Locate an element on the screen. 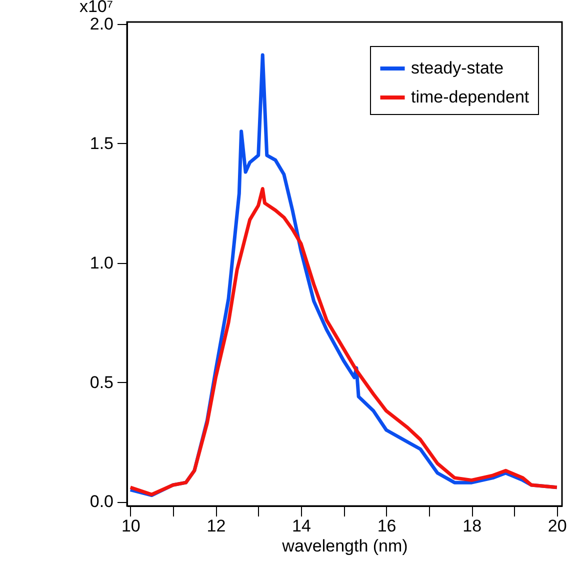  y-axis-title: x10⁷ is located at coordinates (96, 8).